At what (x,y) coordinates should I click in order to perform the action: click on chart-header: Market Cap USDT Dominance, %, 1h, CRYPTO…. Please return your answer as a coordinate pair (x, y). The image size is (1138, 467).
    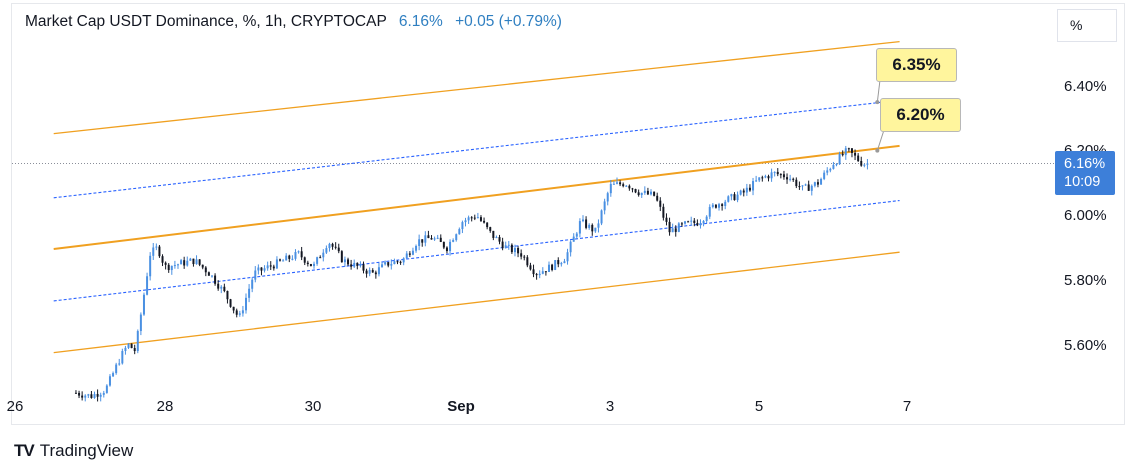
    Looking at the image, I should click on (293, 22).